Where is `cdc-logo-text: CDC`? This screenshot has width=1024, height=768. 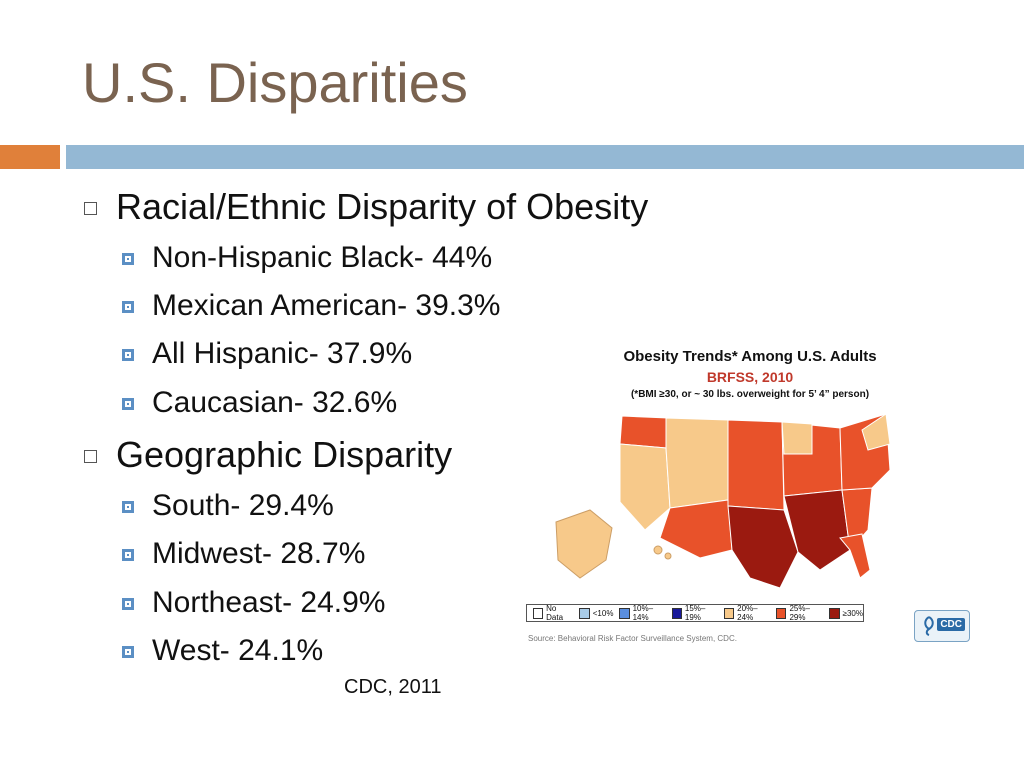
cdc-logo-text: CDC is located at coordinates (951, 624).